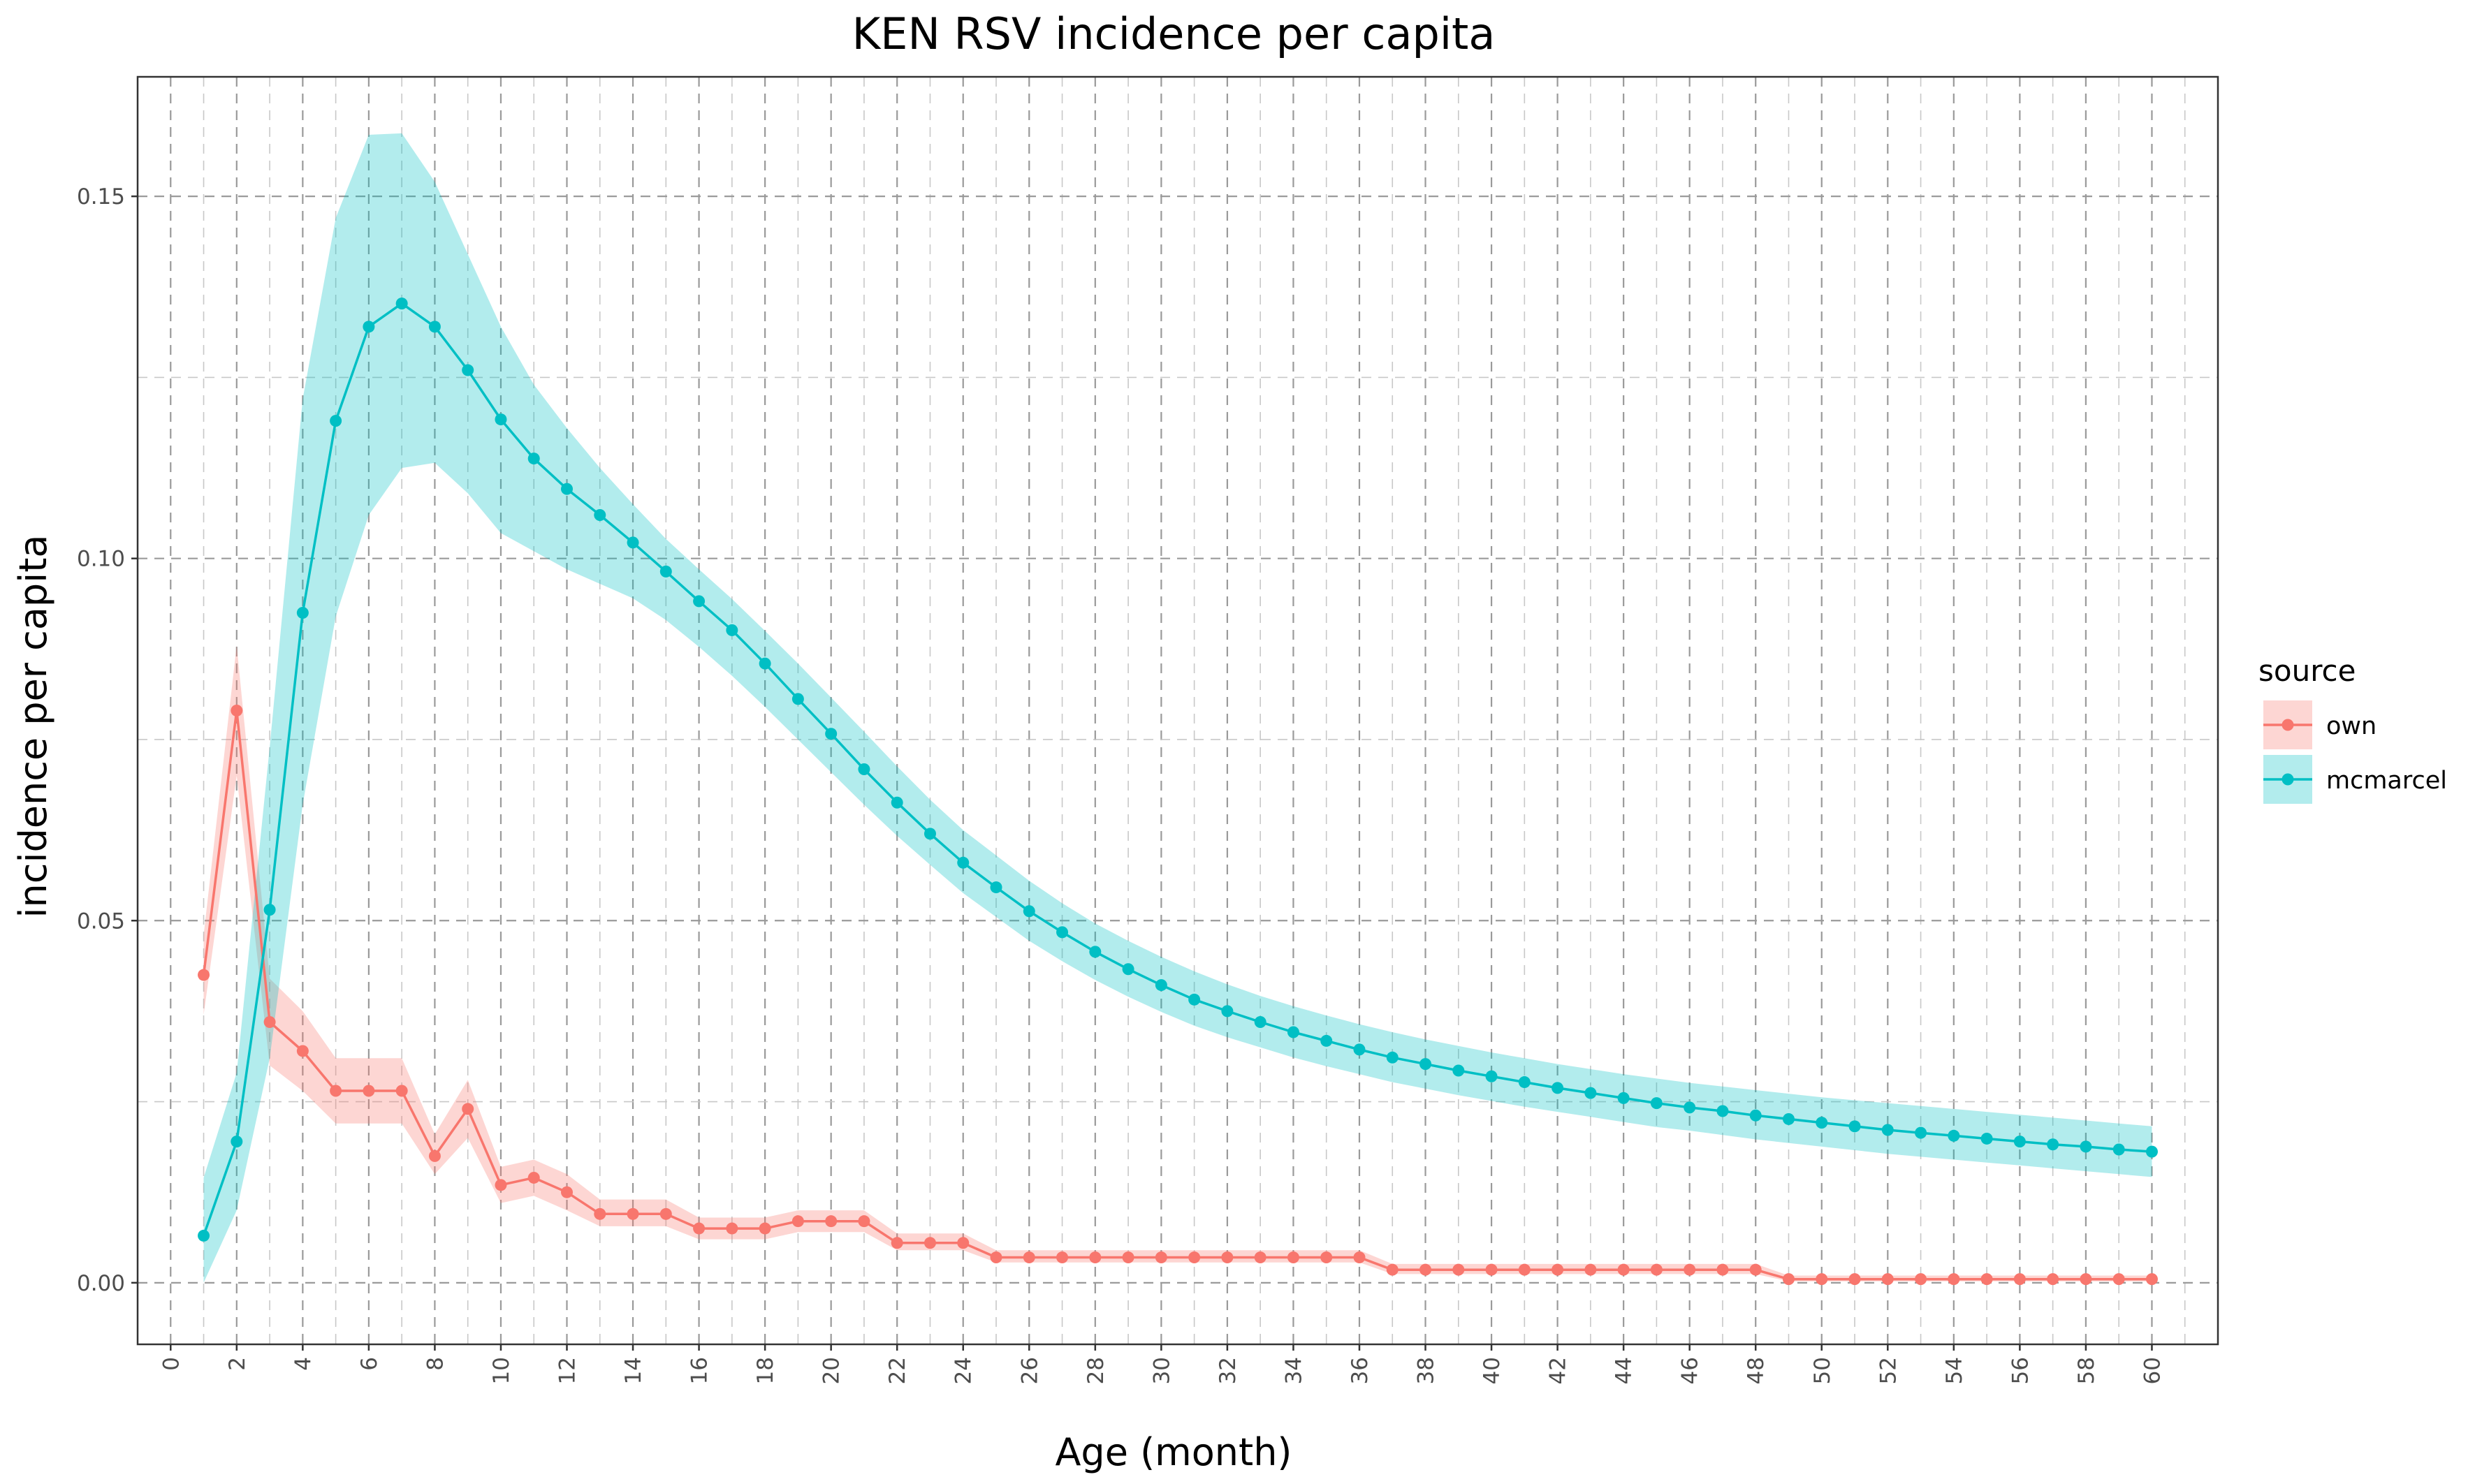  What do you see at coordinates (1690, 1370) in the screenshot?
I see `x-tick-label: 46` at bounding box center [1690, 1370].